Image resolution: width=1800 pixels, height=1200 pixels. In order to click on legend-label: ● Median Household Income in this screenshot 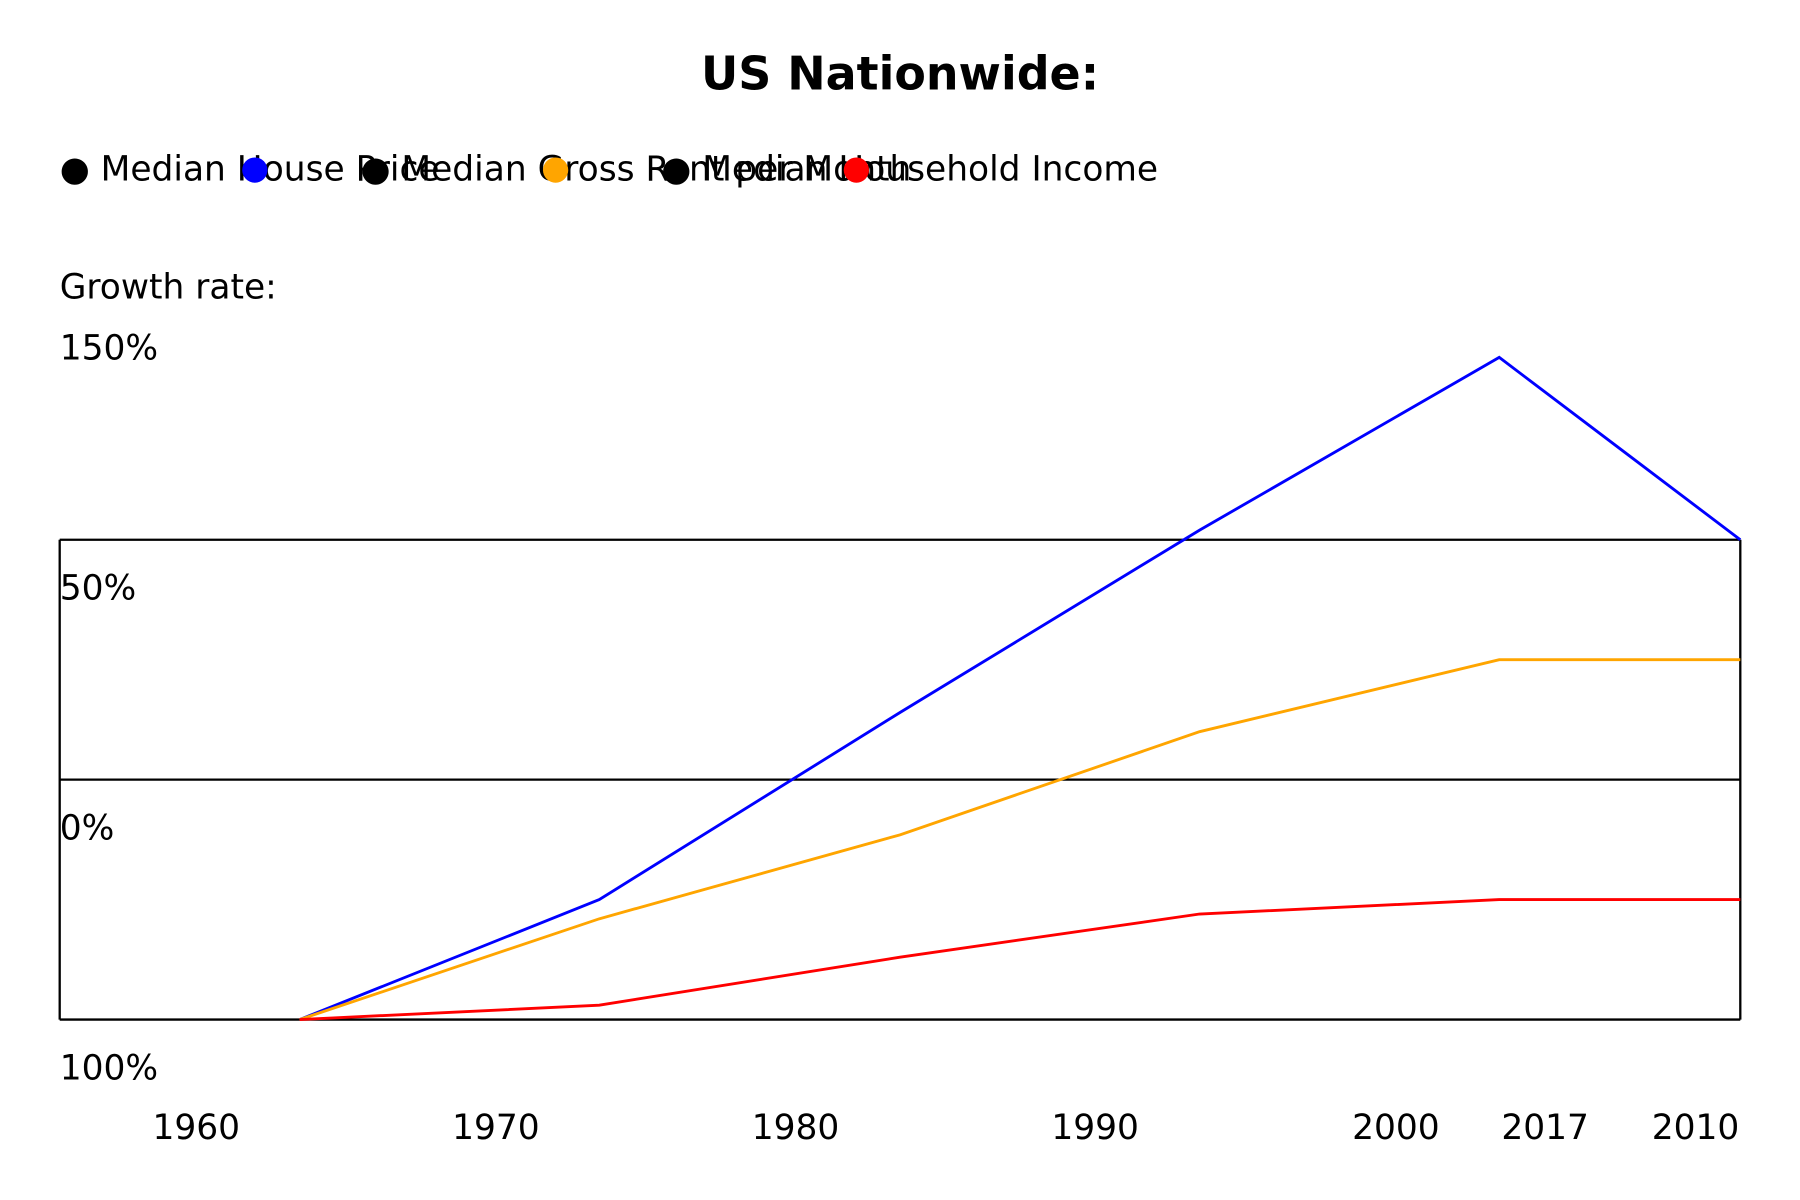, I will do `click(909, 169)`.